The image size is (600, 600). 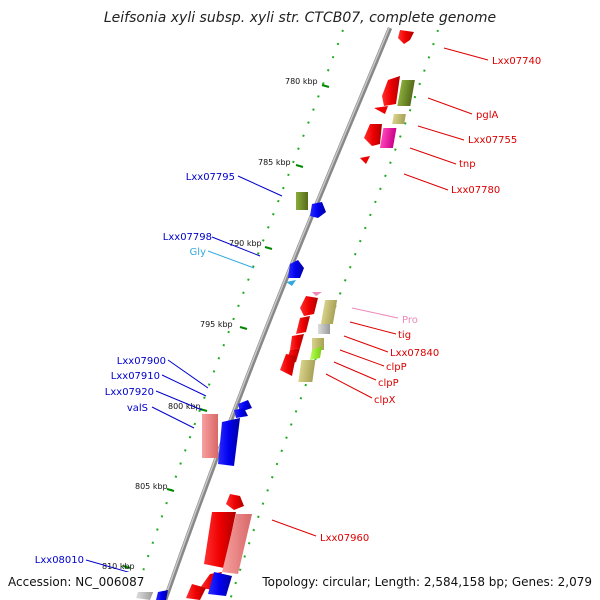 I want to click on gene-label-lxx07740: Lxx07740, so click(x=516, y=61).